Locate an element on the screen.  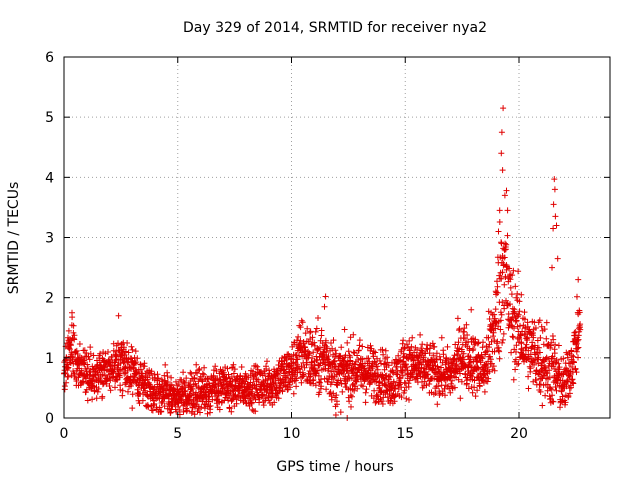
y-tick-label: 3 is located at coordinates (49, 239).